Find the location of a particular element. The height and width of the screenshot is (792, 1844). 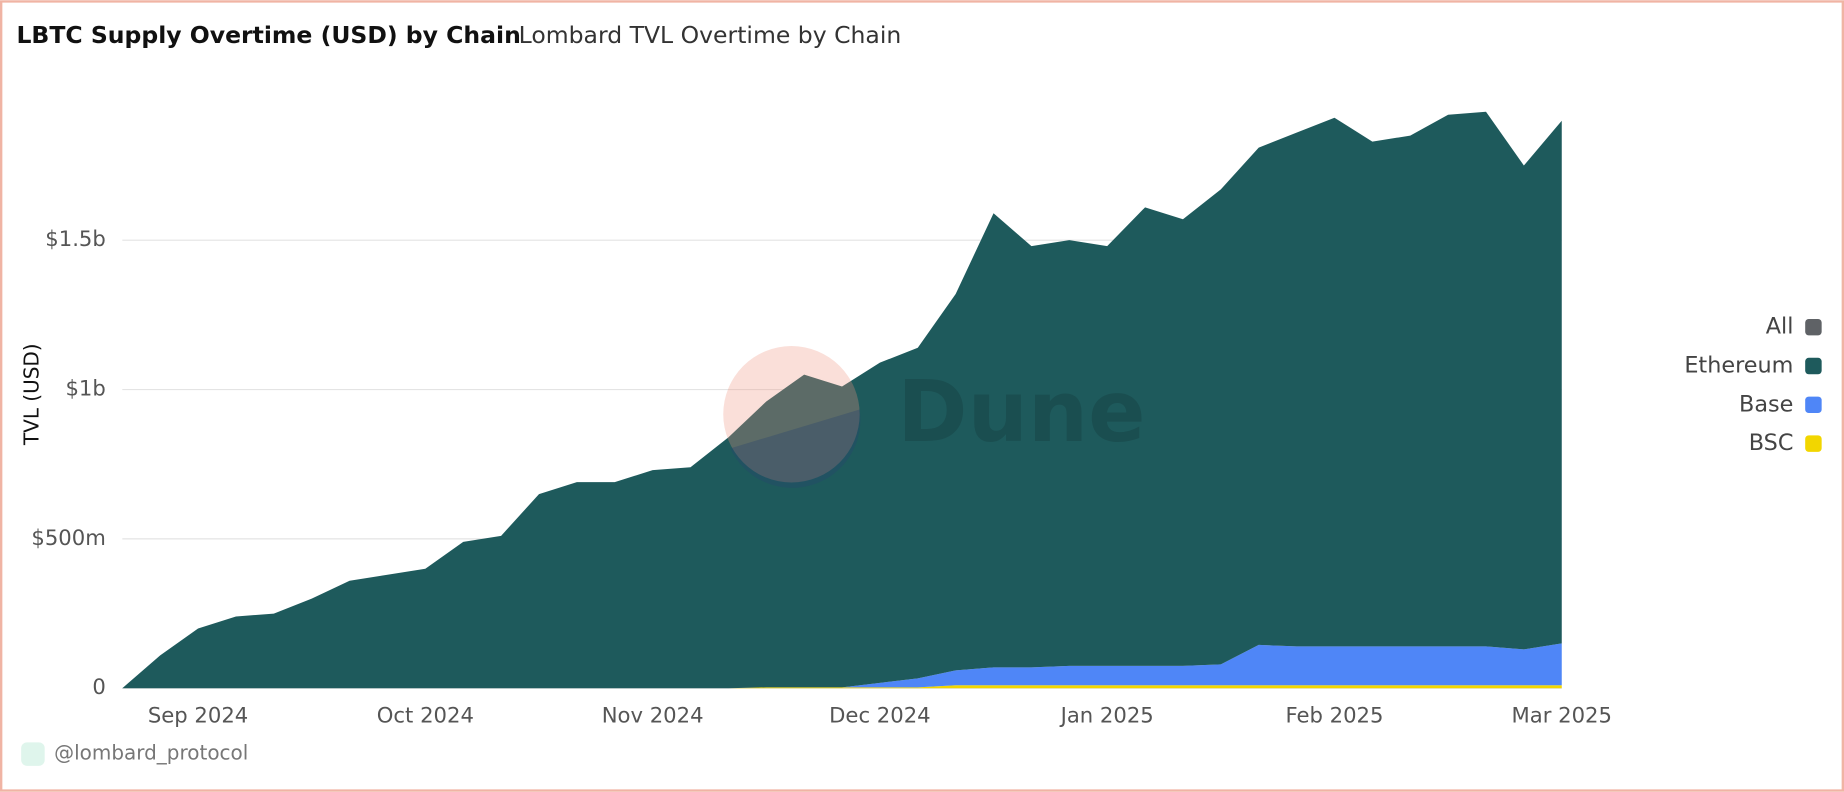

author-avatar is located at coordinates (33, 754).